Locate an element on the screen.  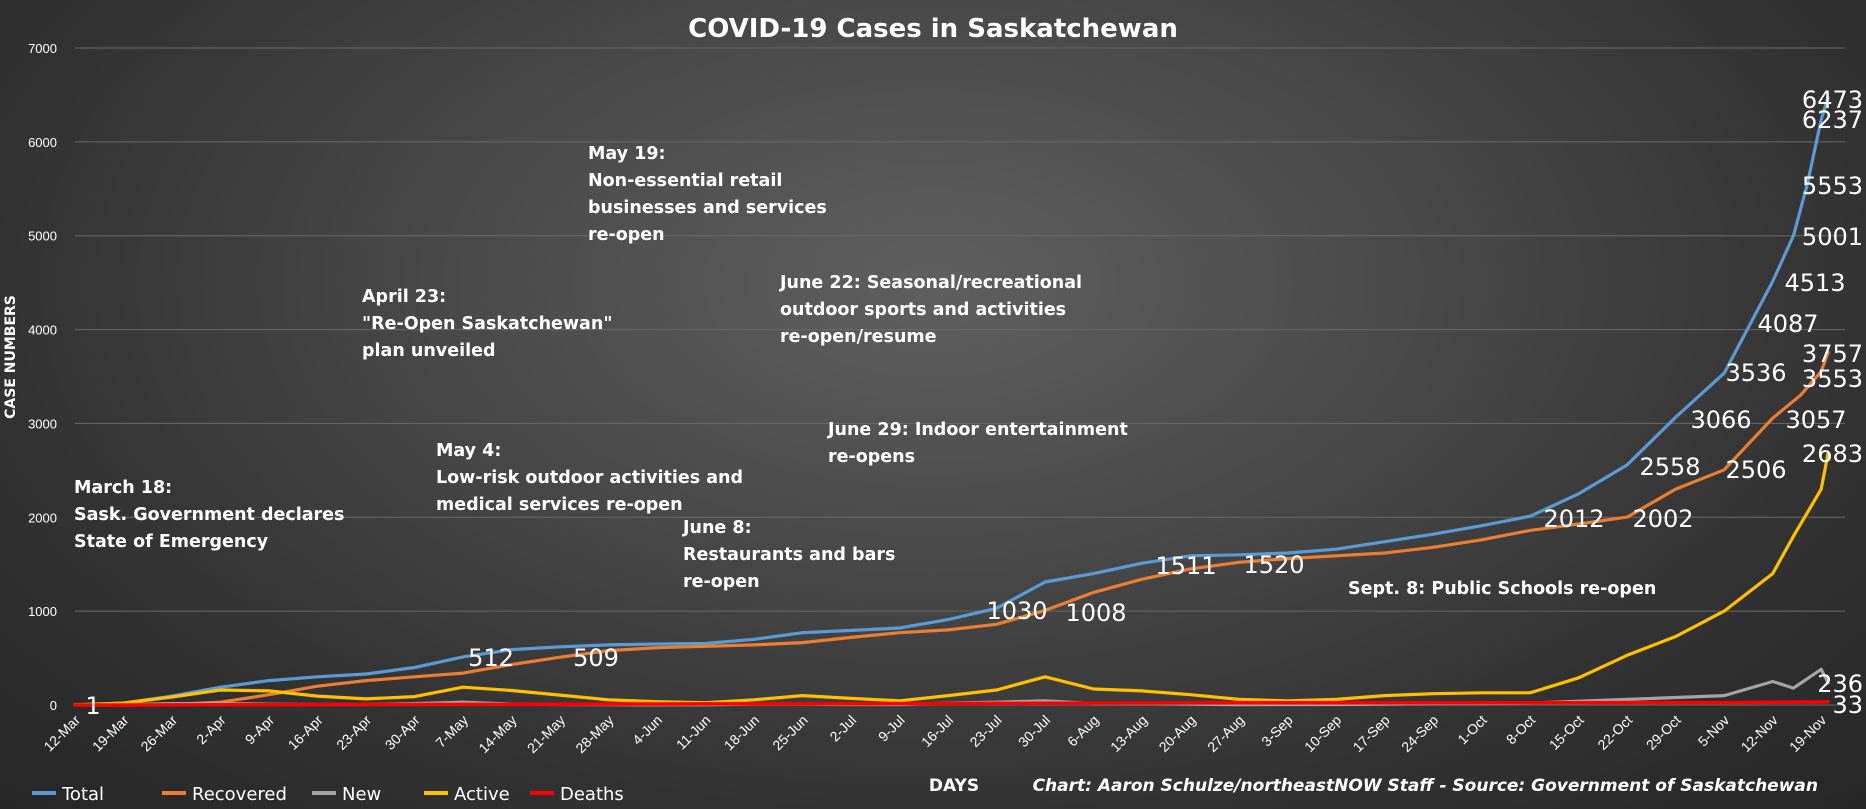
y-tick-label: 2000 is located at coordinates (42, 517).